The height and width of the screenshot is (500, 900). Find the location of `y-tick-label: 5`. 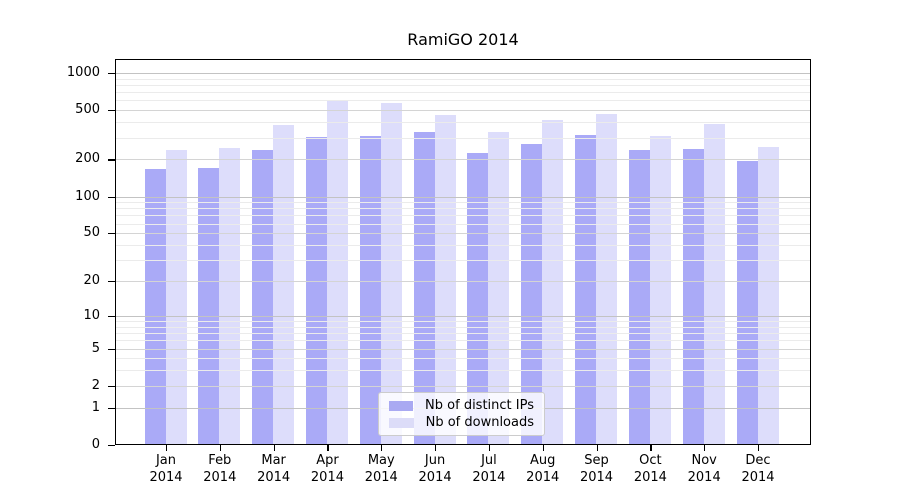

y-tick-label: 5 is located at coordinates (95, 348).